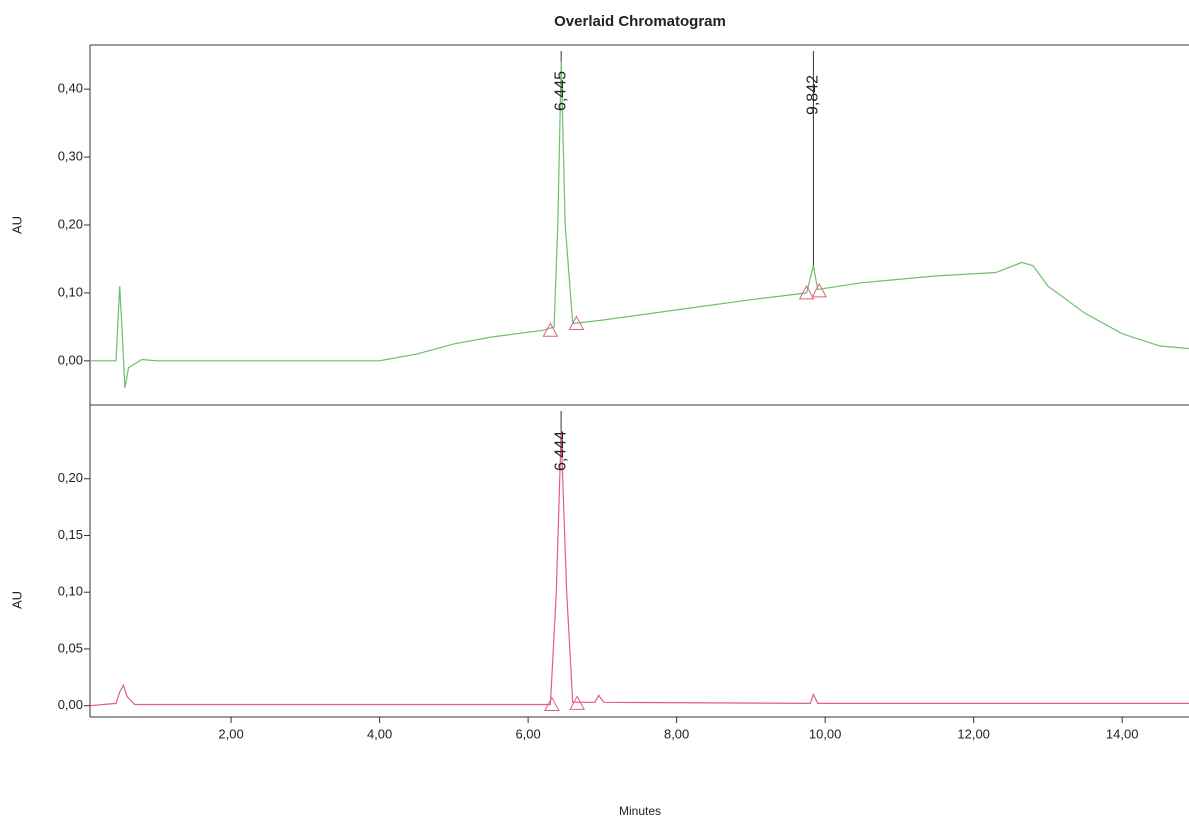 The width and height of the screenshot is (1189, 821). Describe the element at coordinates (70, 88) in the screenshot. I see `y-tick-label: 0,40` at that location.